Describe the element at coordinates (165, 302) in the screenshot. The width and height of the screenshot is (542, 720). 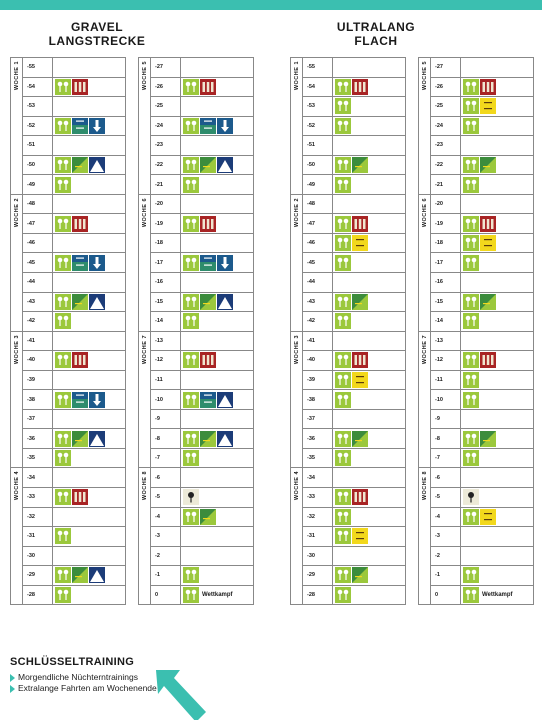
I see `day-number: -15` at that location.